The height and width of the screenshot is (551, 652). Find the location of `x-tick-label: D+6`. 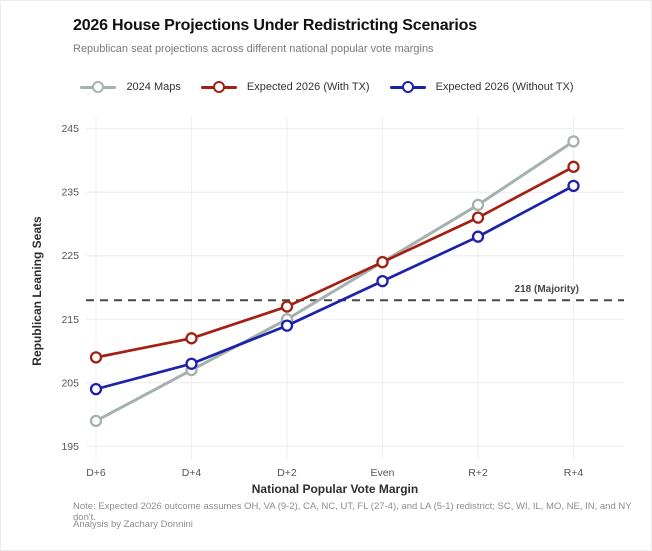

x-tick-label: D+6 is located at coordinates (96, 473).